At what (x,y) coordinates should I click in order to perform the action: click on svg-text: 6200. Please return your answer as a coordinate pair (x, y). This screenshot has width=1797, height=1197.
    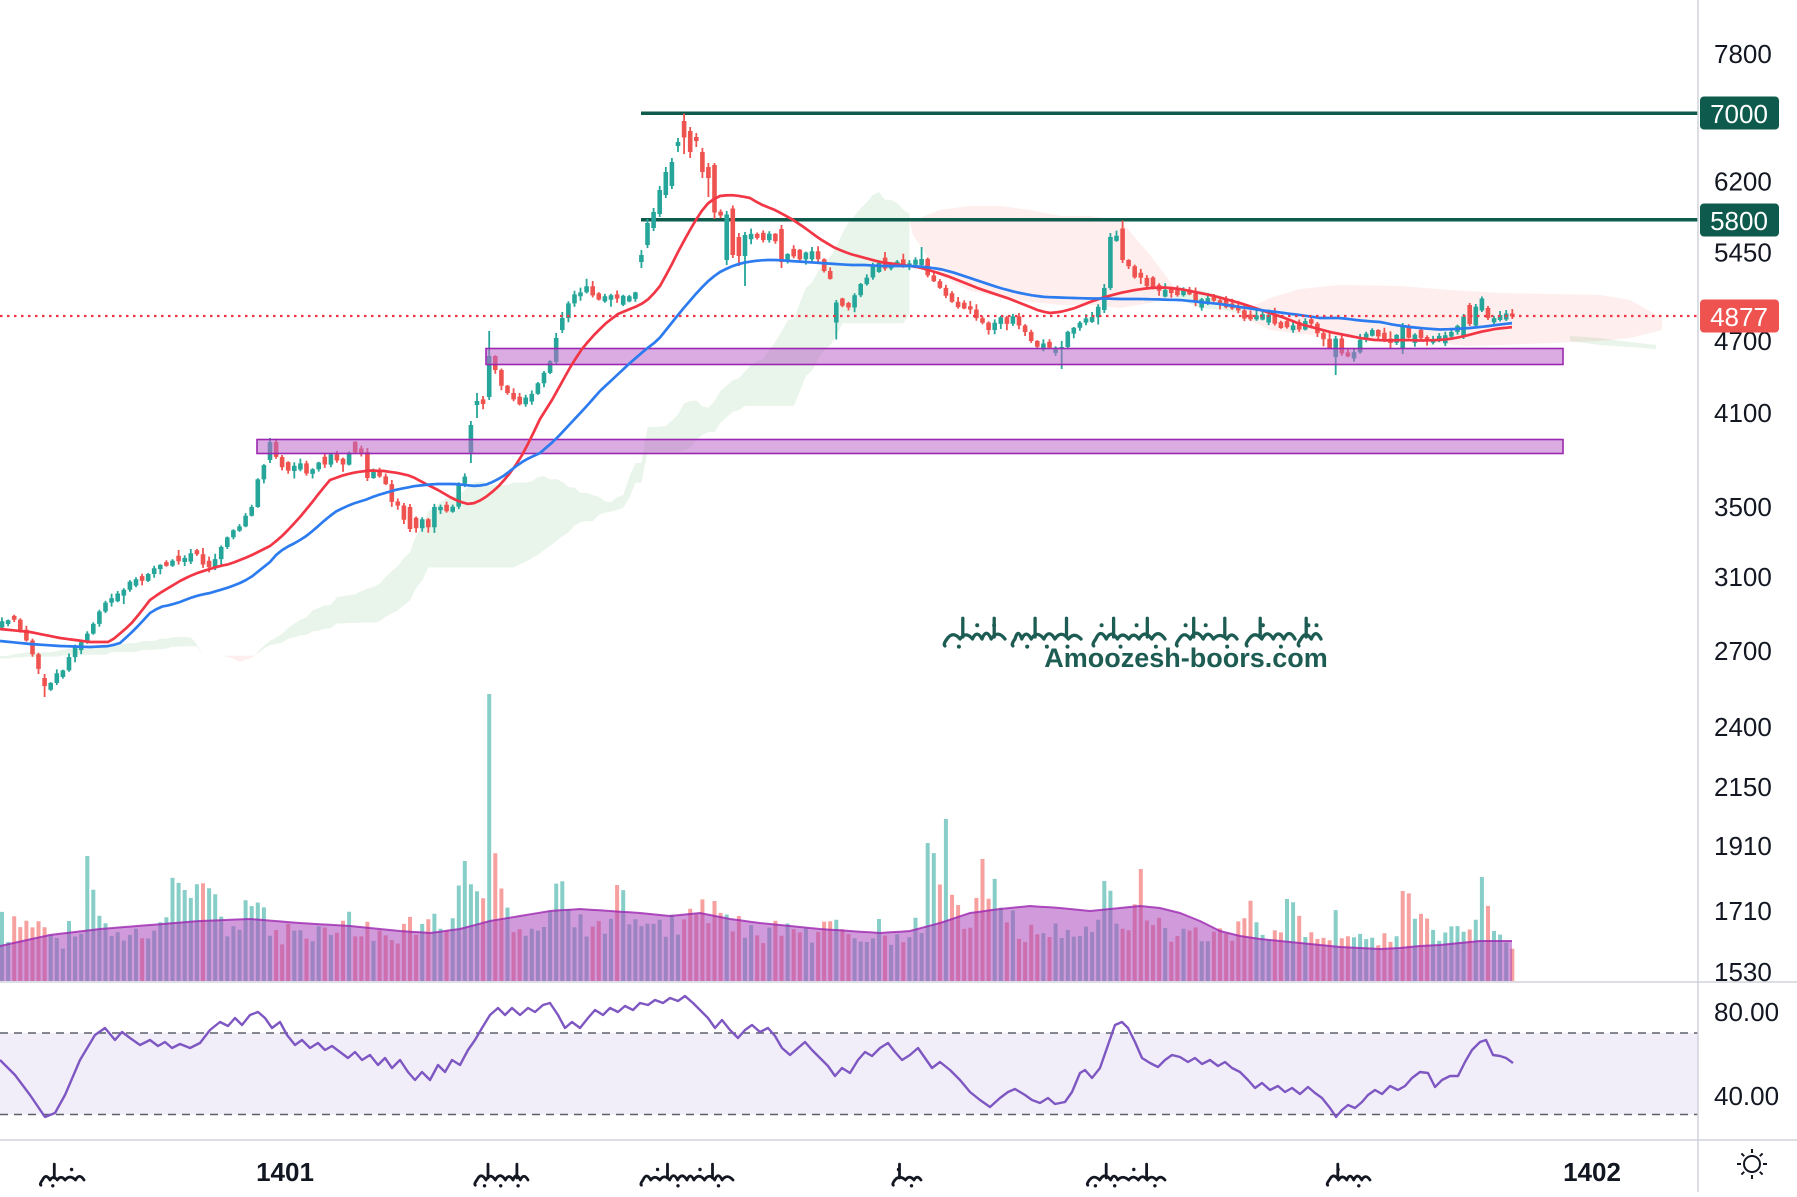
    Looking at the image, I should click on (1743, 182).